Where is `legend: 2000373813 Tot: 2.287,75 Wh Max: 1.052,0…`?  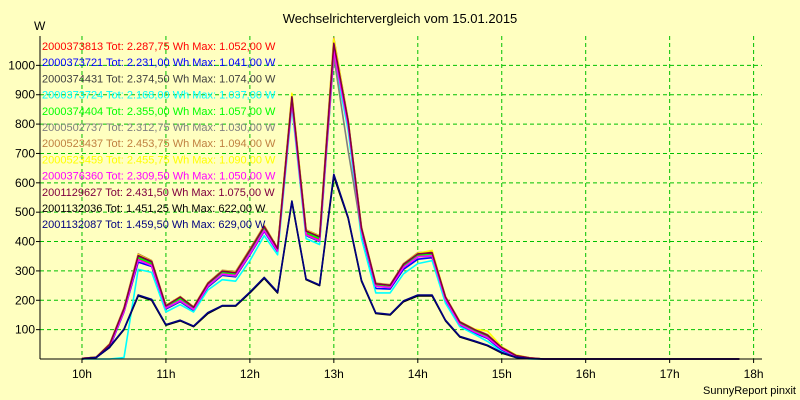
legend: 2000373813 Tot: 2.287,75 Wh Max: 1.052,0… is located at coordinates (159, 136).